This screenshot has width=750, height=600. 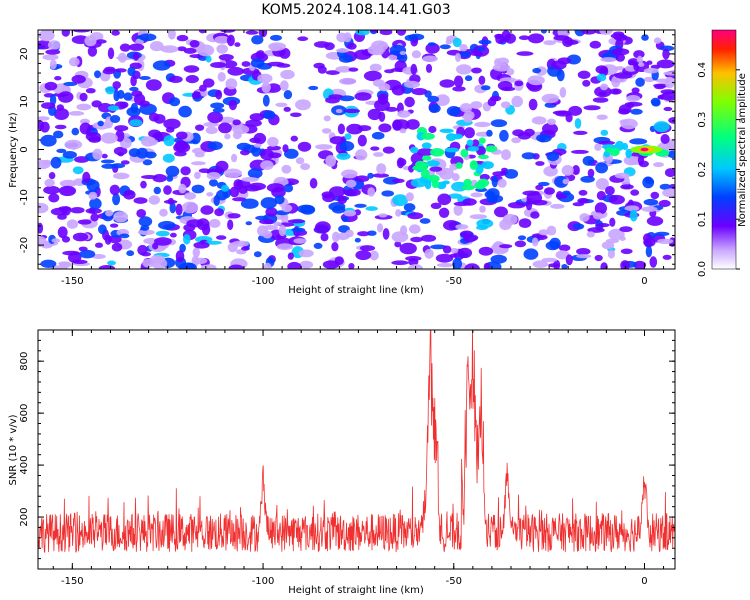 I want to click on x-tick-label: 0, so click(x=644, y=581).